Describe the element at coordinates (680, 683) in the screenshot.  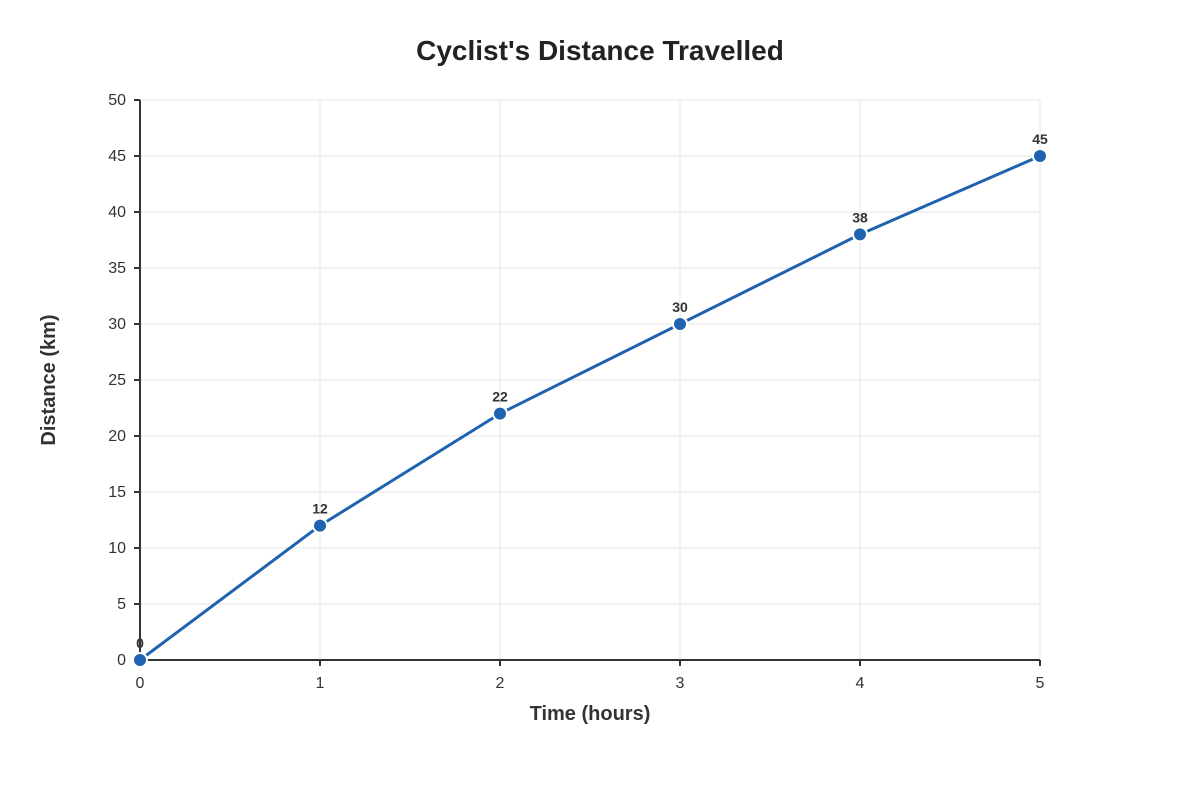
I see `x-tick-label-3: 3` at that location.